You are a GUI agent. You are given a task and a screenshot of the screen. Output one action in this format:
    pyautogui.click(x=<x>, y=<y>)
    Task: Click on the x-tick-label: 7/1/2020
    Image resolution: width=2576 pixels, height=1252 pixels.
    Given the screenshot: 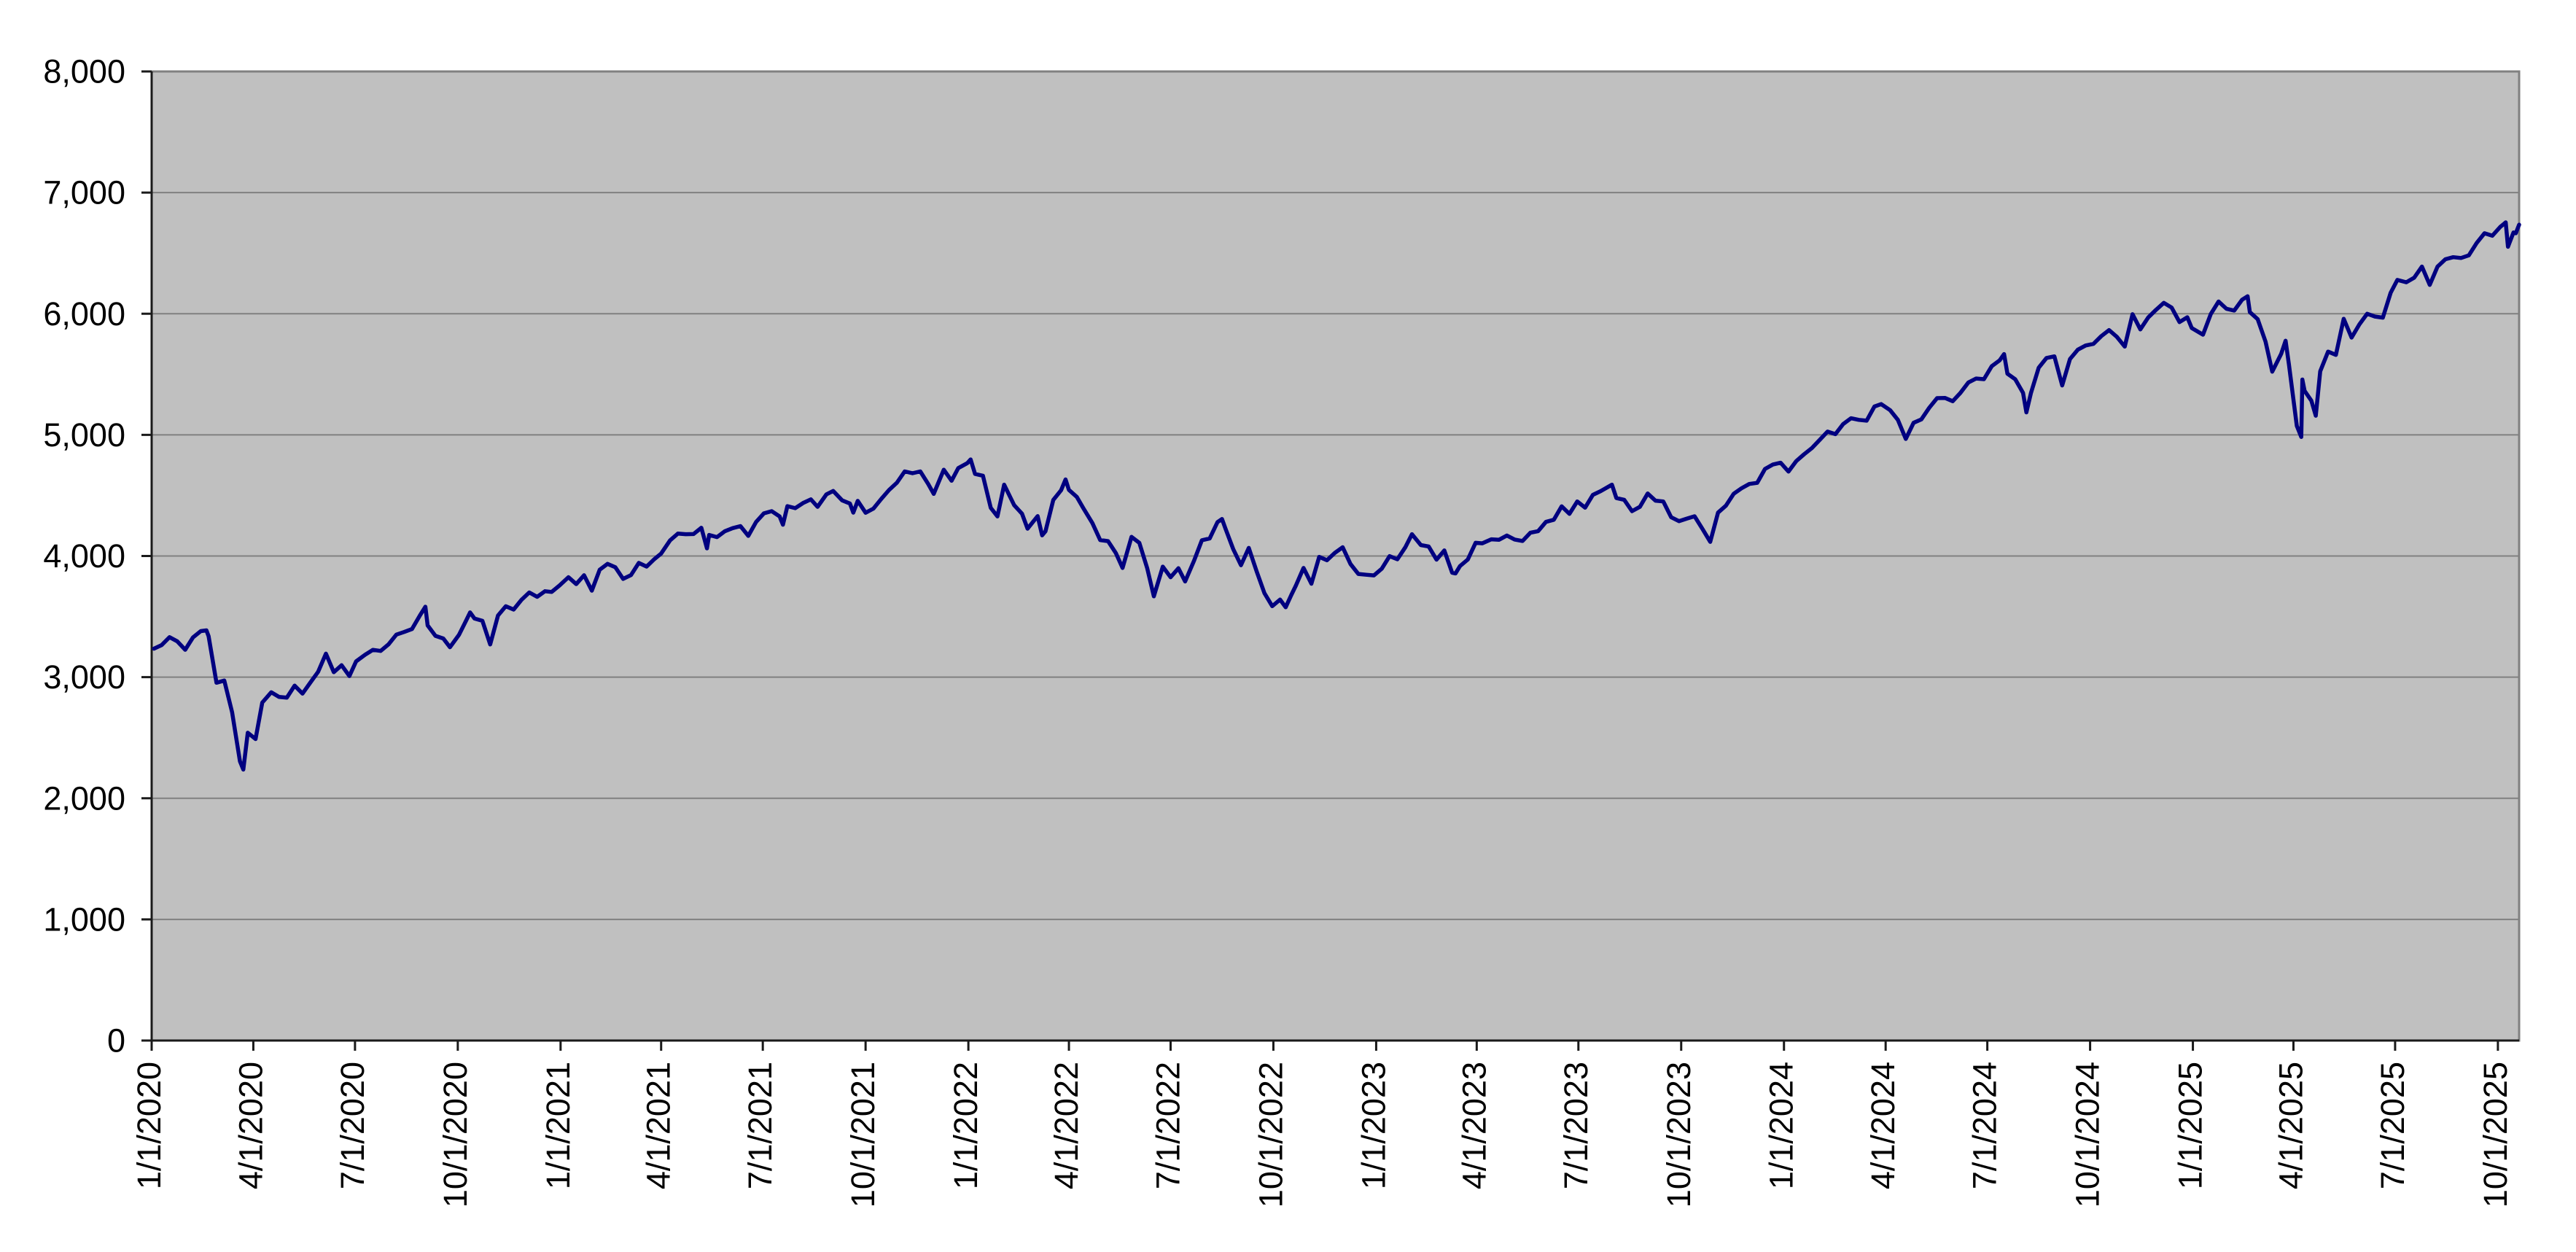 What is the action you would take?
    pyautogui.click(x=352, y=1125)
    